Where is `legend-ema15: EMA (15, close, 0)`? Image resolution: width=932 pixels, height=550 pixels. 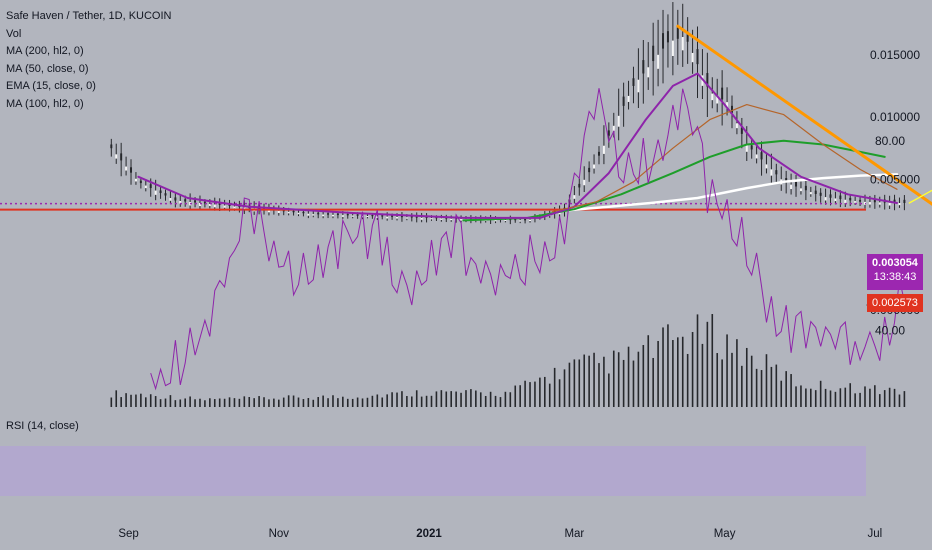
legend-ema15: EMA (15, close, 0) is located at coordinates (51, 86).